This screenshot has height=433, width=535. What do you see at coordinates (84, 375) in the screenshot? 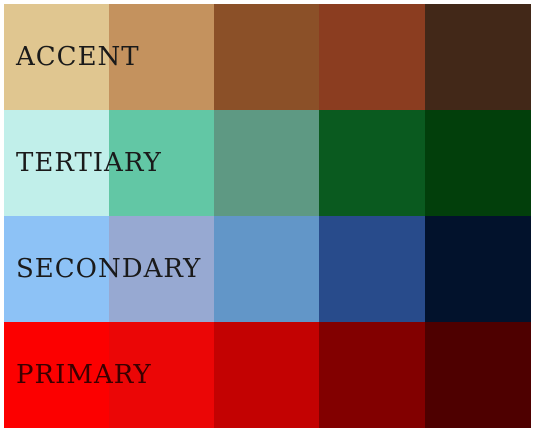
I see `row-label-primary: PRIMARY` at bounding box center [84, 375].